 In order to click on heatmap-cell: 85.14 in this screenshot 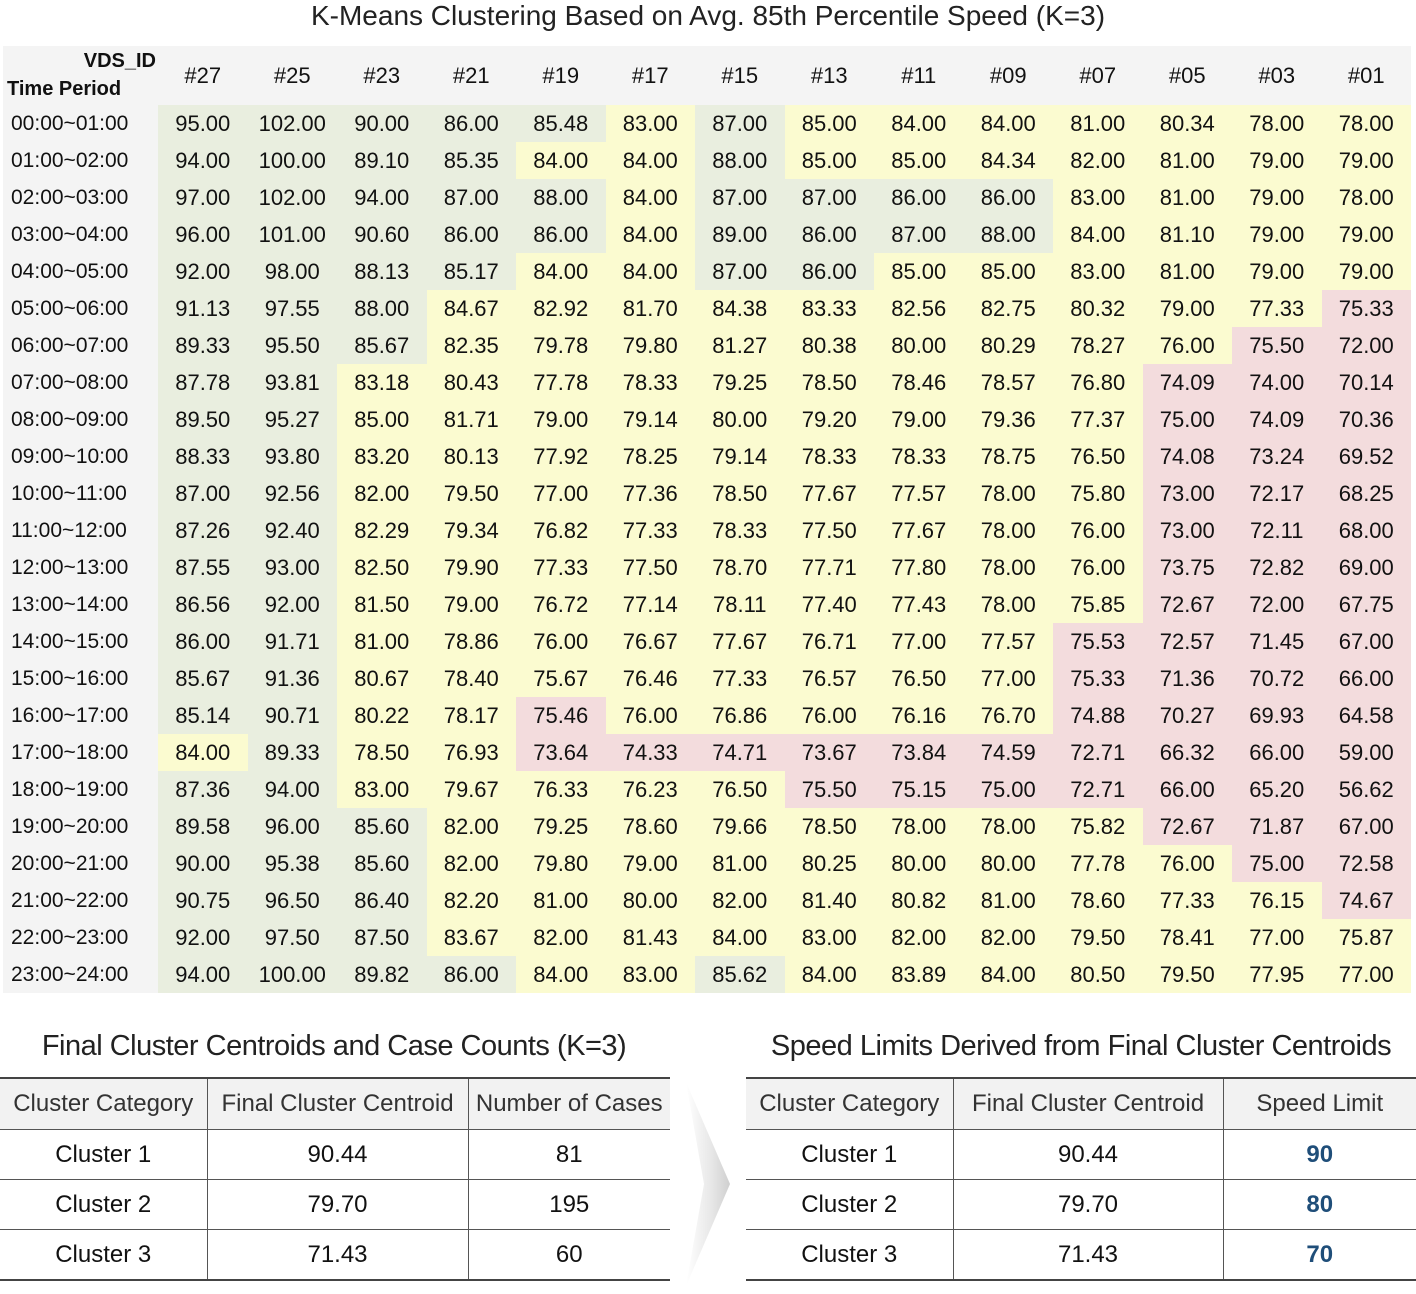, I will do `click(203, 715)`.